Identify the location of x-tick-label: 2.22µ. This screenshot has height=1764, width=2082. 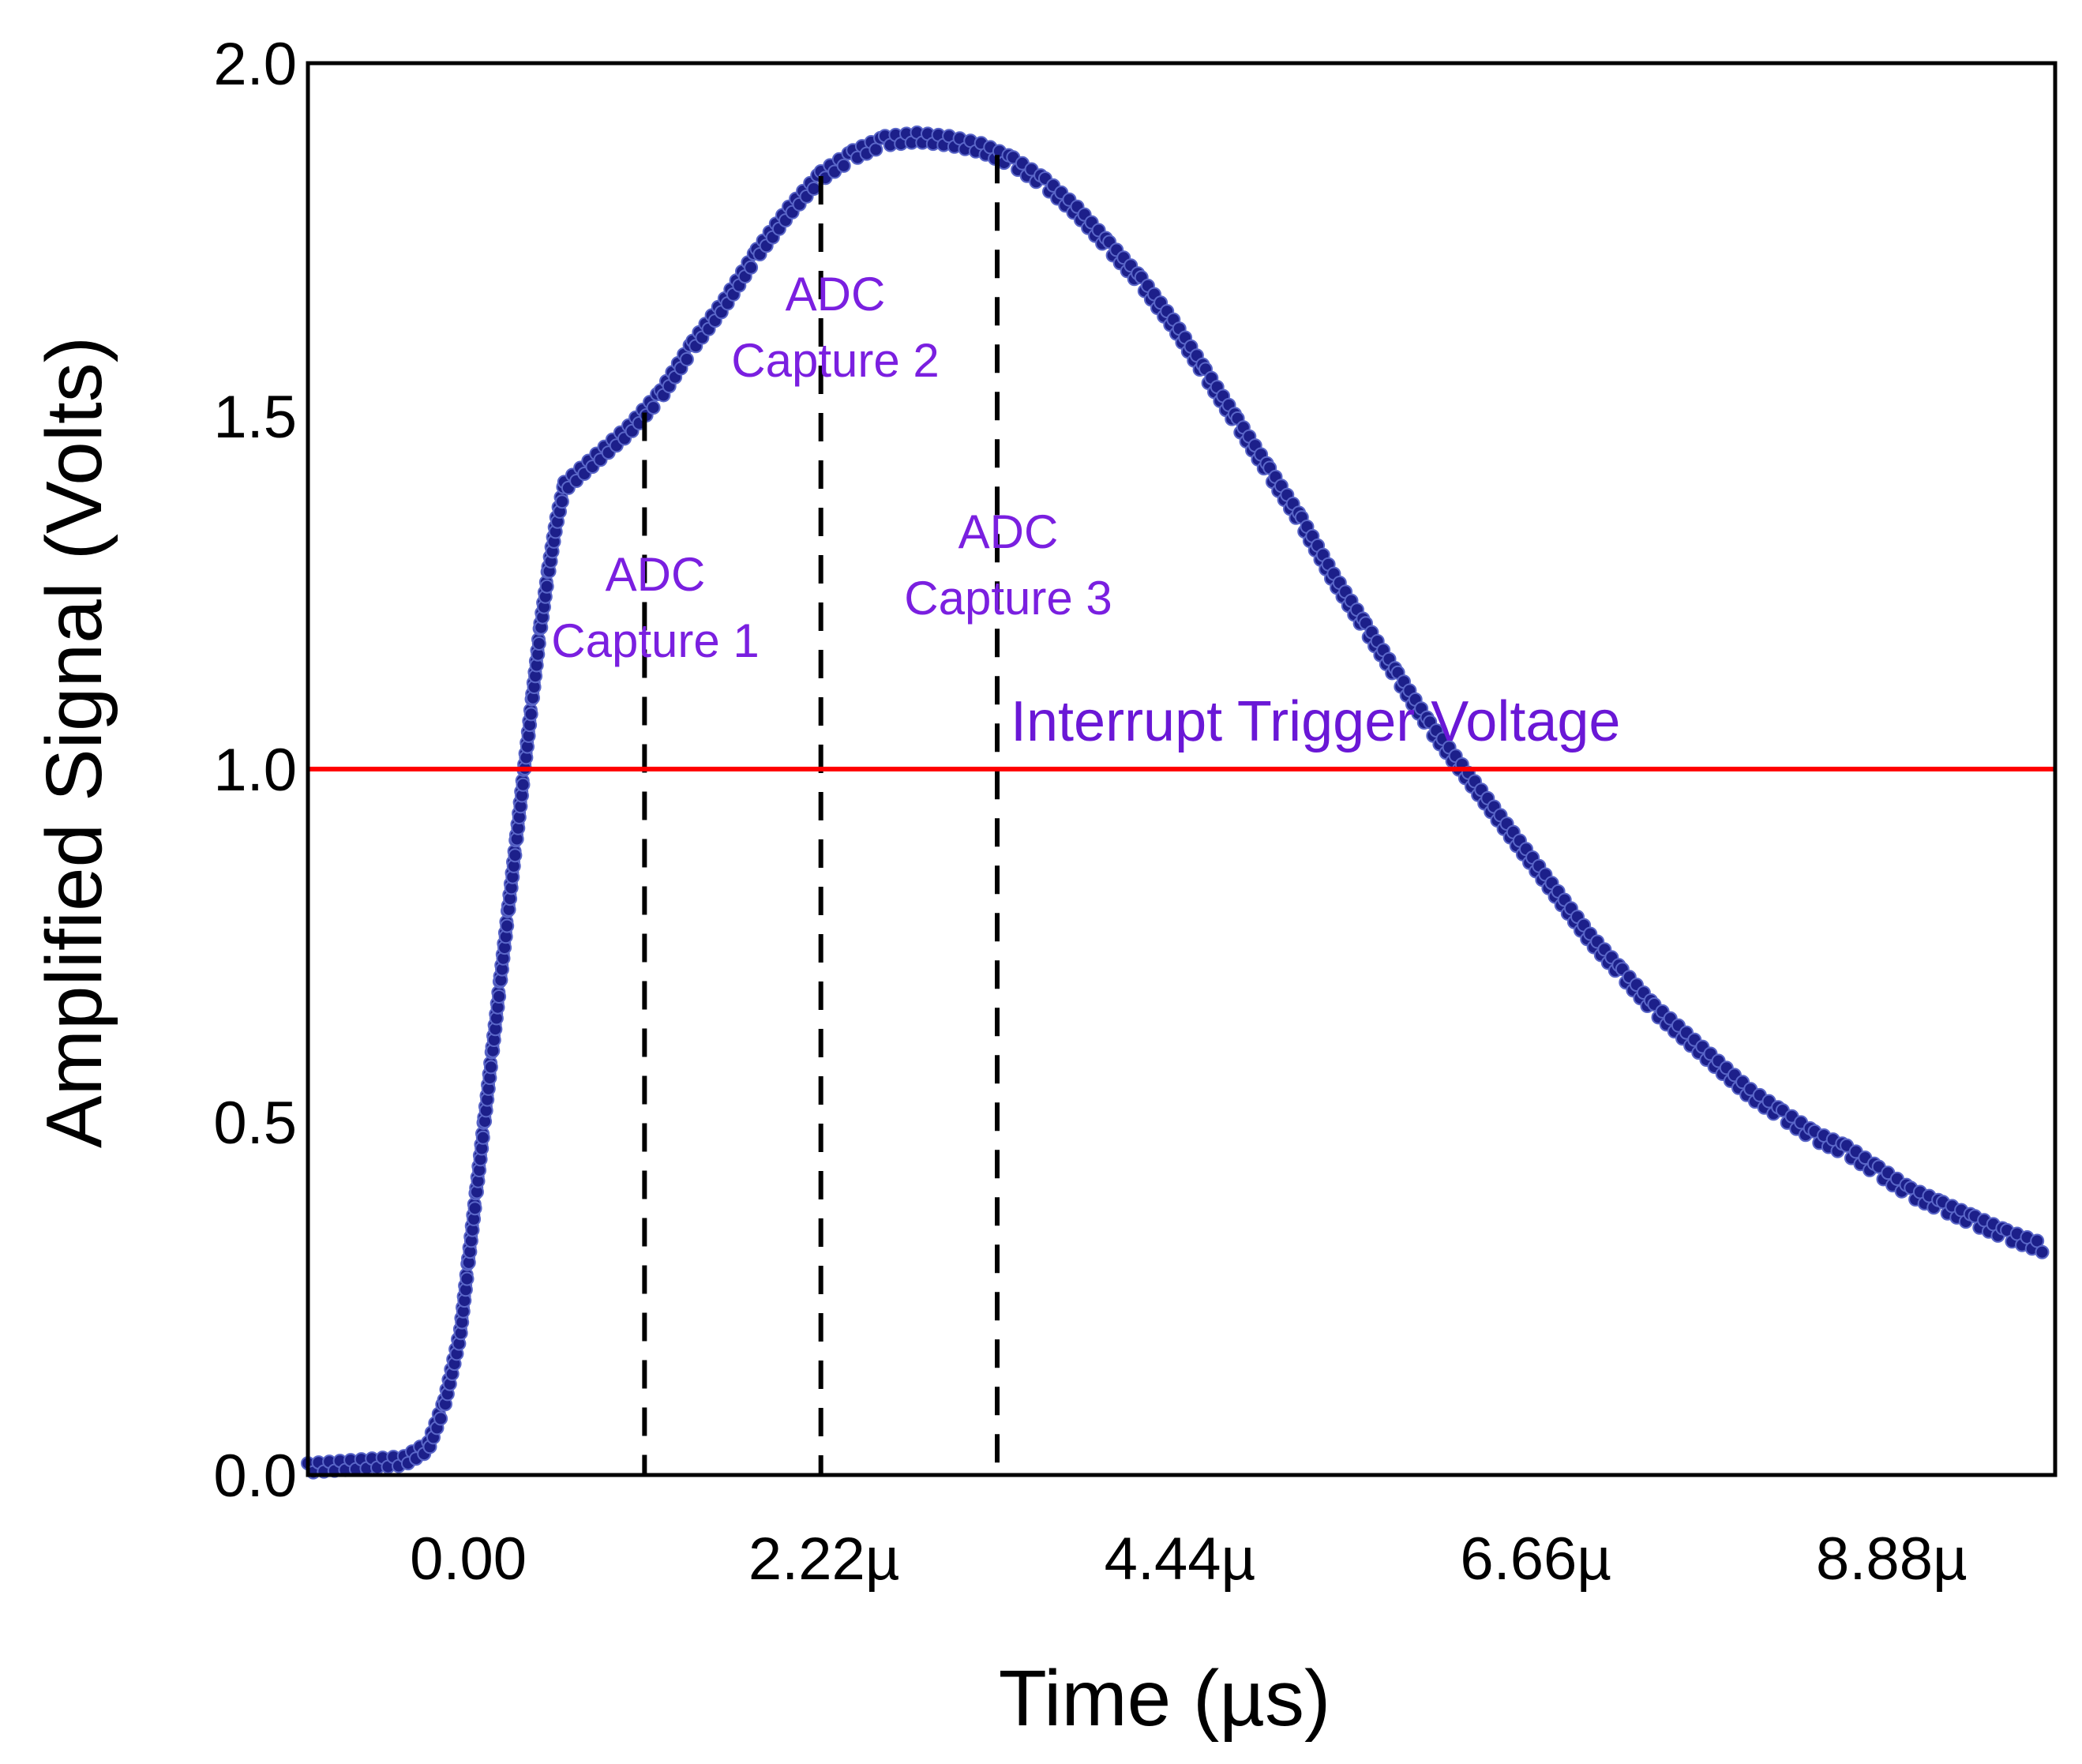
(824, 1560).